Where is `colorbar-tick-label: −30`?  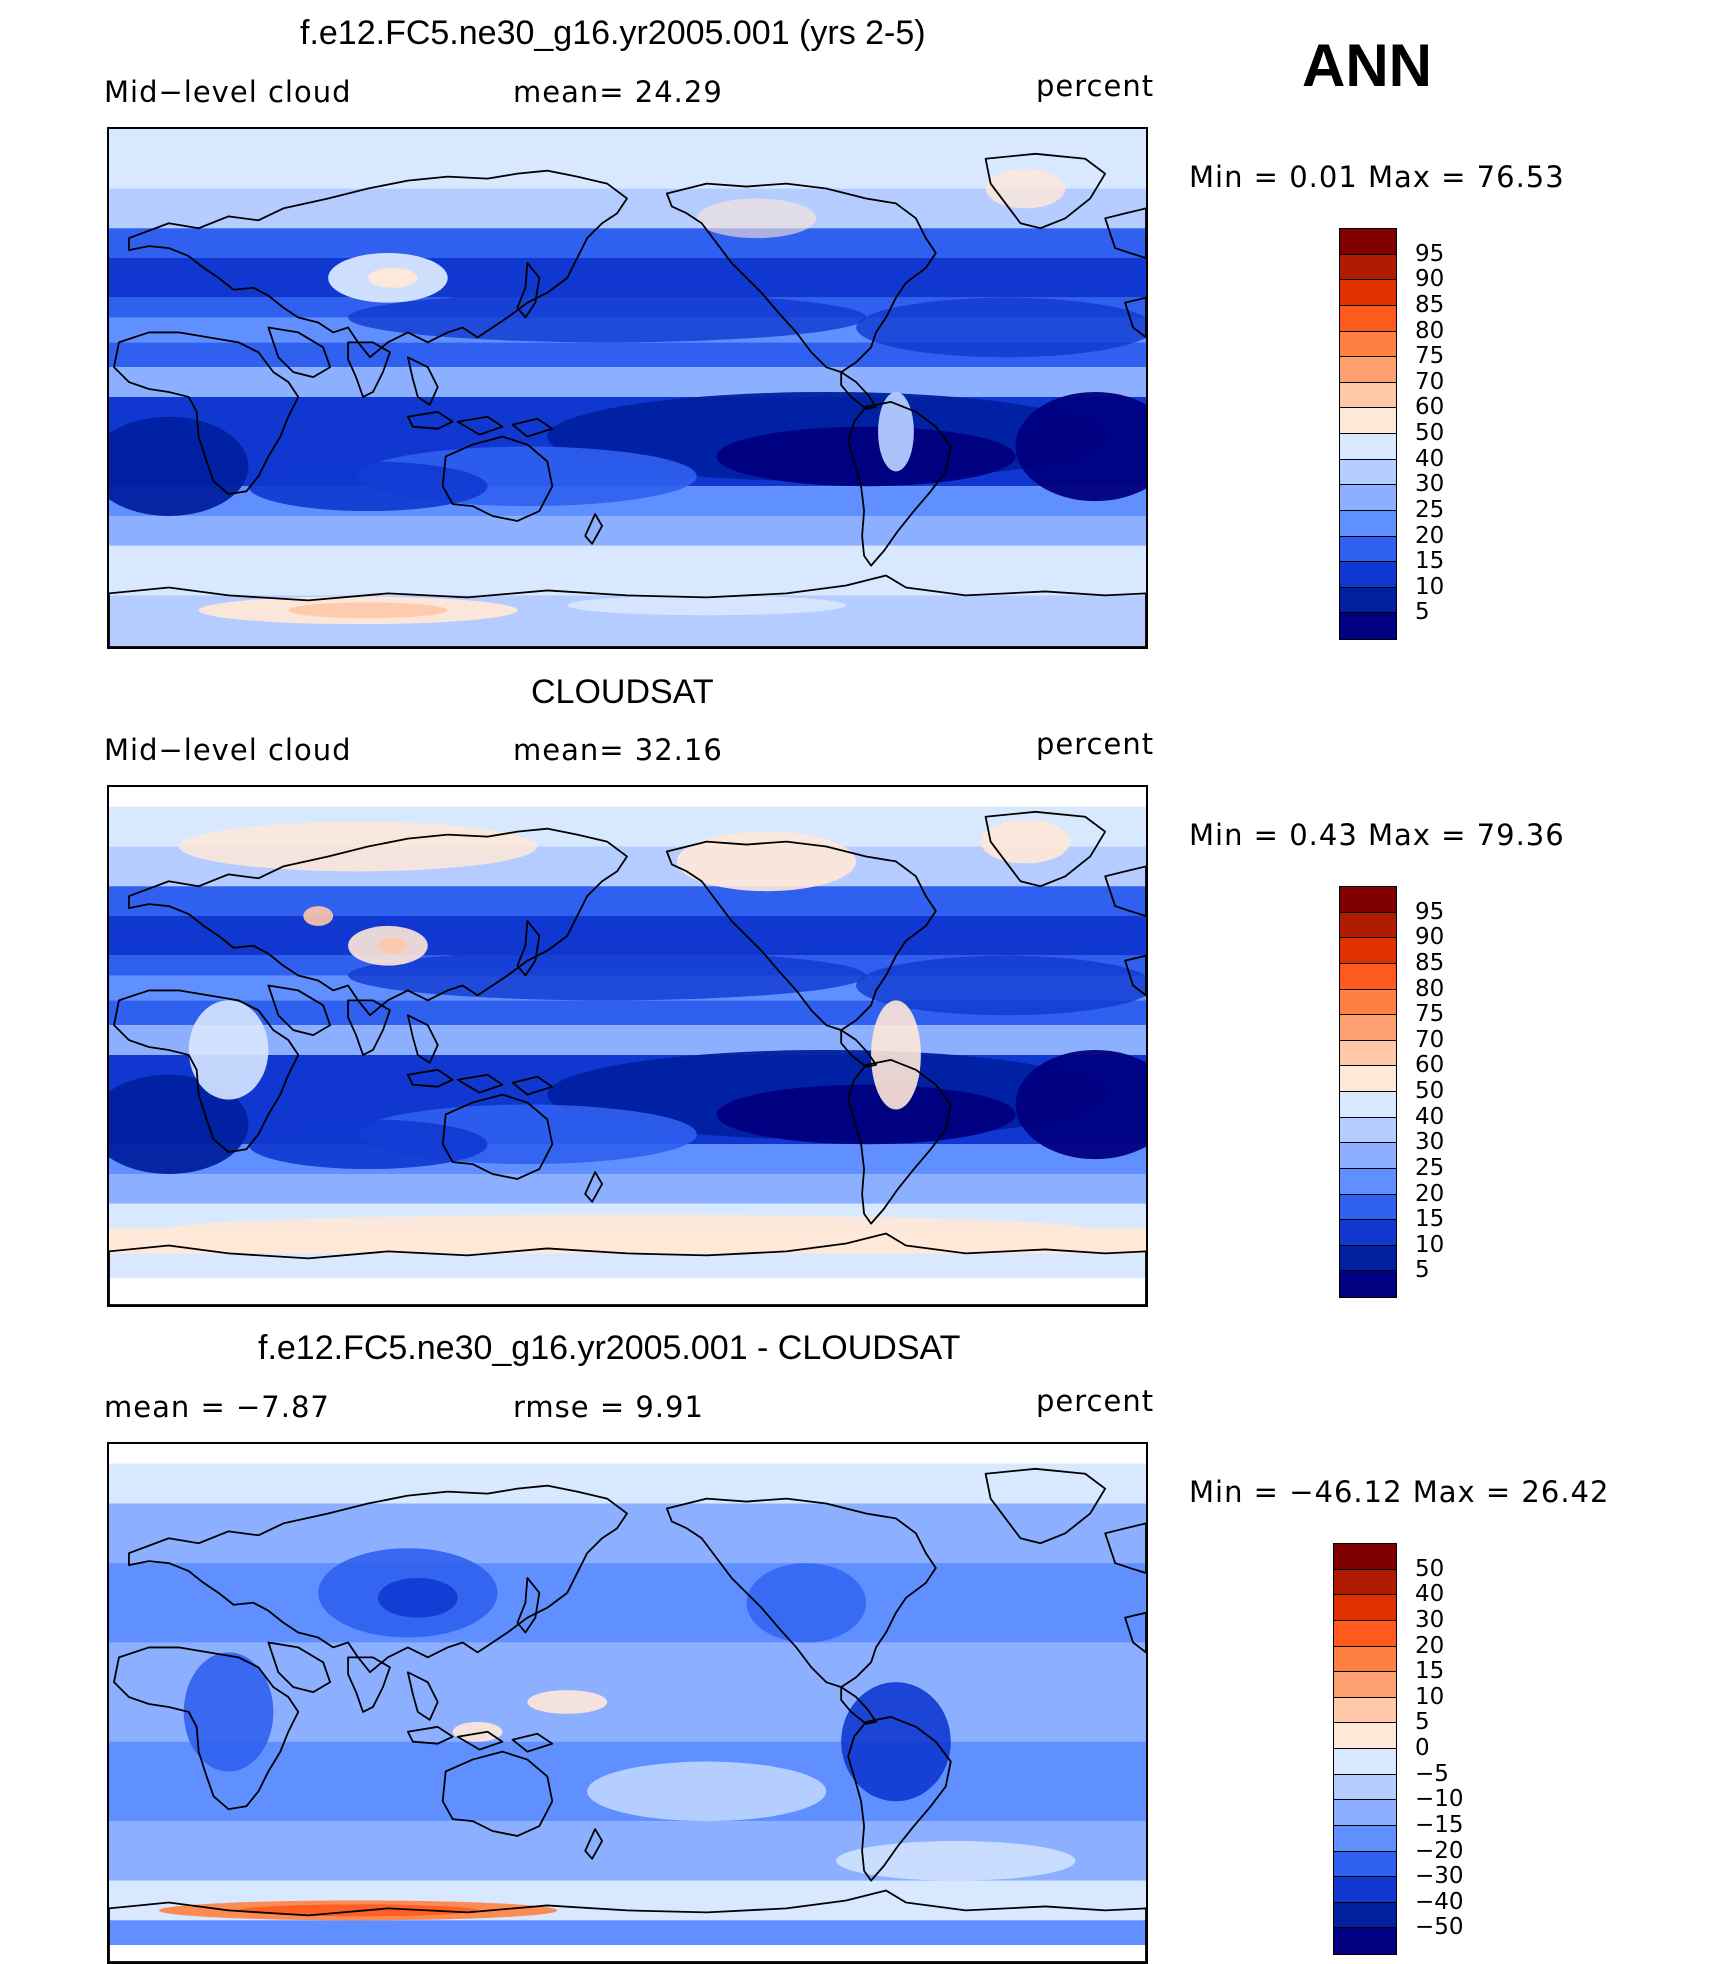 colorbar-tick-label: −30 is located at coordinates (1439, 1876).